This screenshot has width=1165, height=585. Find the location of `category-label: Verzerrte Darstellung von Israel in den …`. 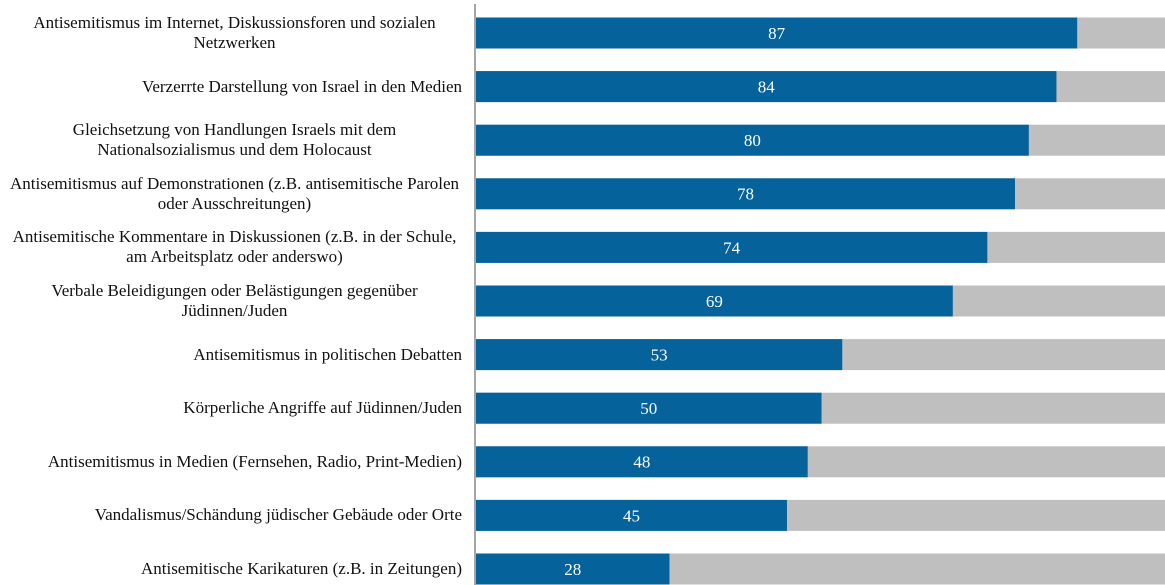

category-label: Verzerrte Darstellung von Israel in den … is located at coordinates (231, 87).